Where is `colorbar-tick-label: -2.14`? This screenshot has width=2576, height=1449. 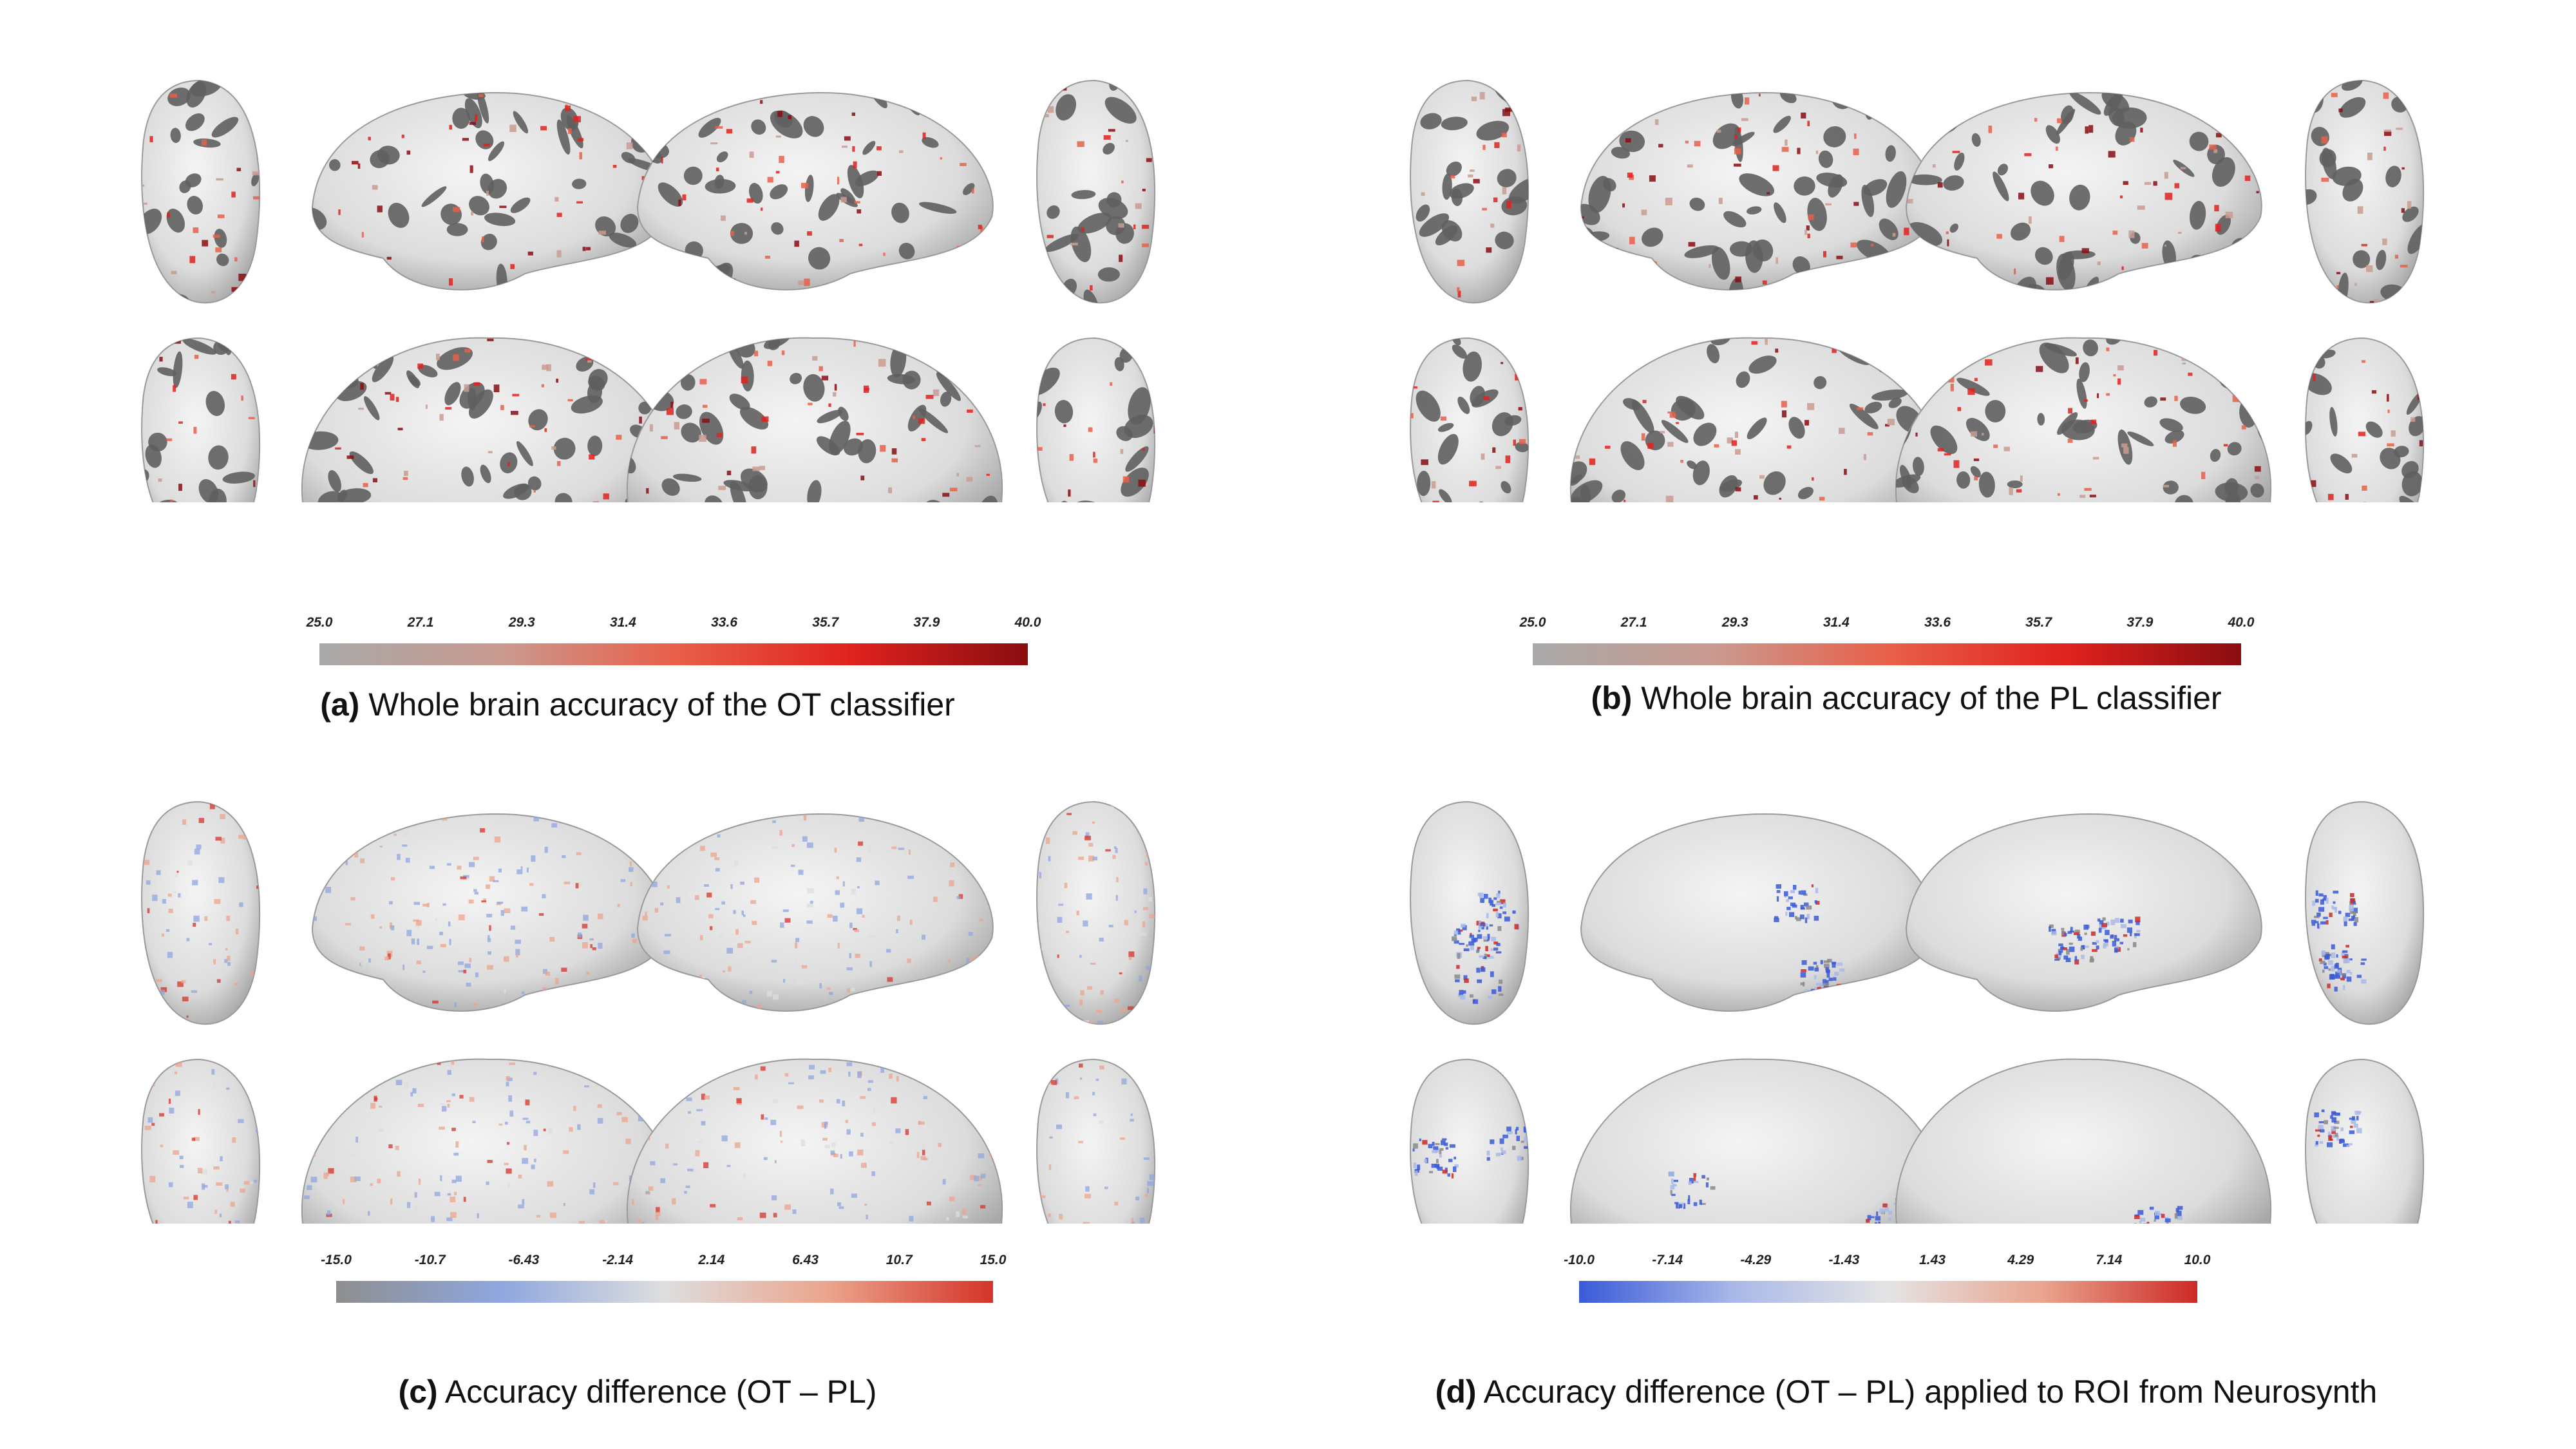
colorbar-tick-label: -2.14 is located at coordinates (618, 1260).